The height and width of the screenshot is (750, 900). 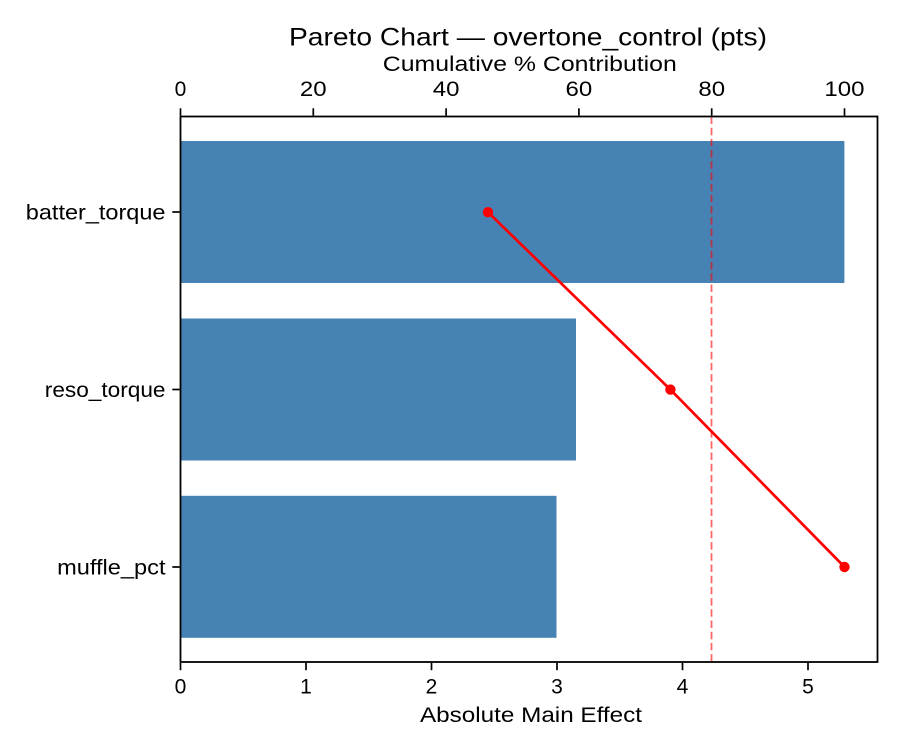 What do you see at coordinates (105, 390) in the screenshot?
I see `svg-text: reso_torque` at bounding box center [105, 390].